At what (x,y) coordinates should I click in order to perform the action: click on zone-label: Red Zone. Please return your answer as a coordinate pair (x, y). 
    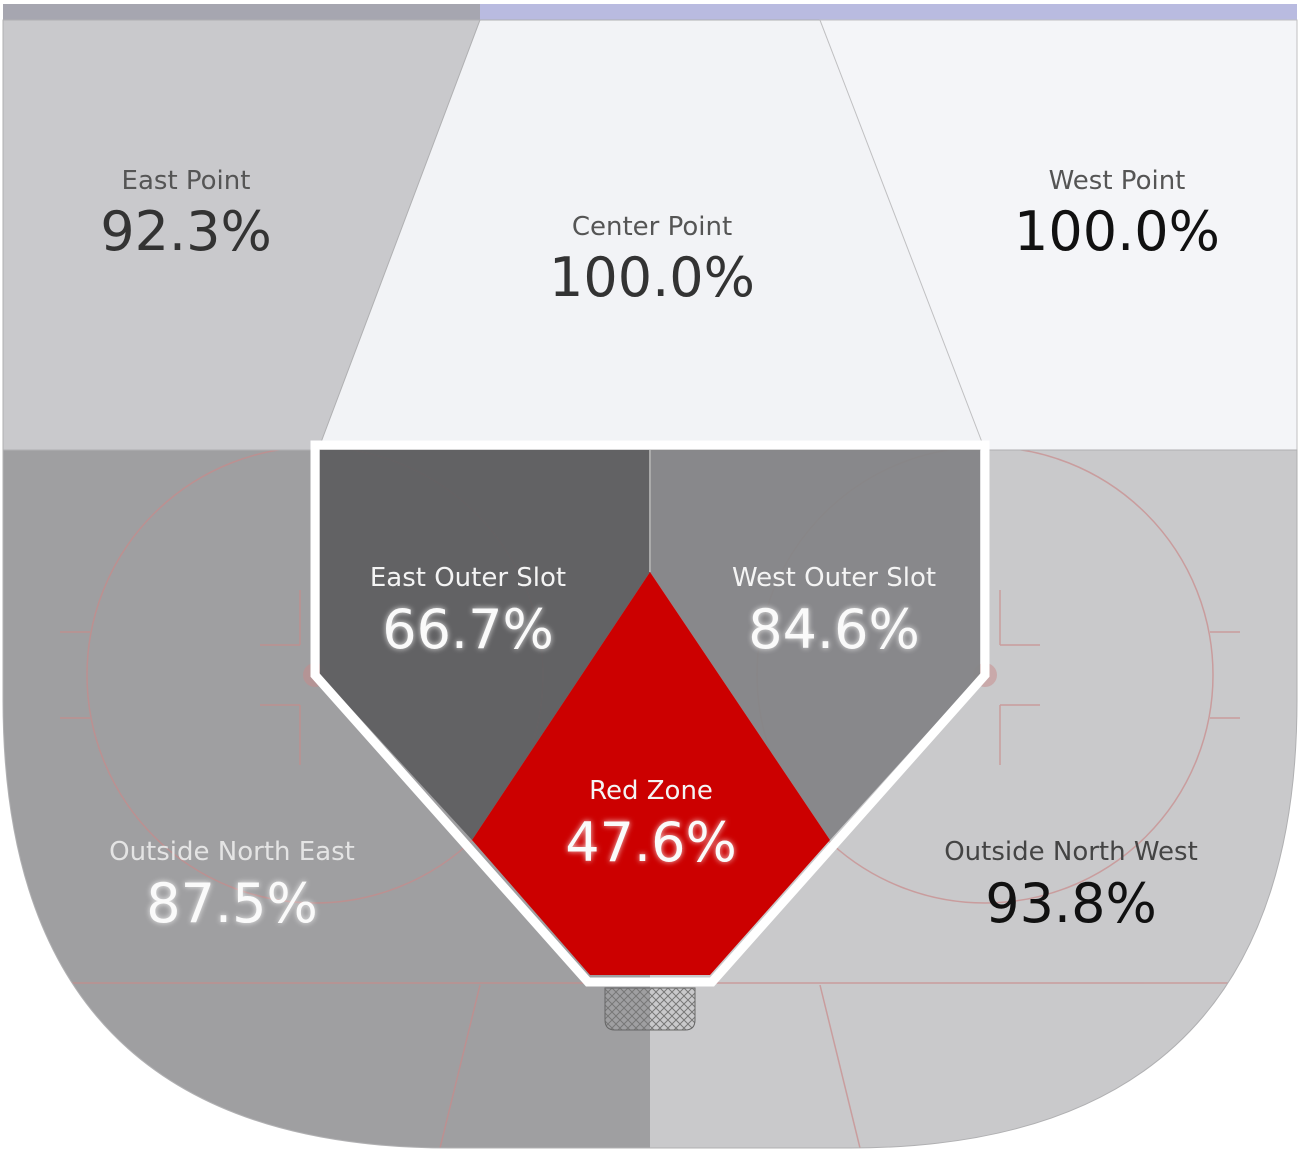
    Looking at the image, I should click on (651, 791).